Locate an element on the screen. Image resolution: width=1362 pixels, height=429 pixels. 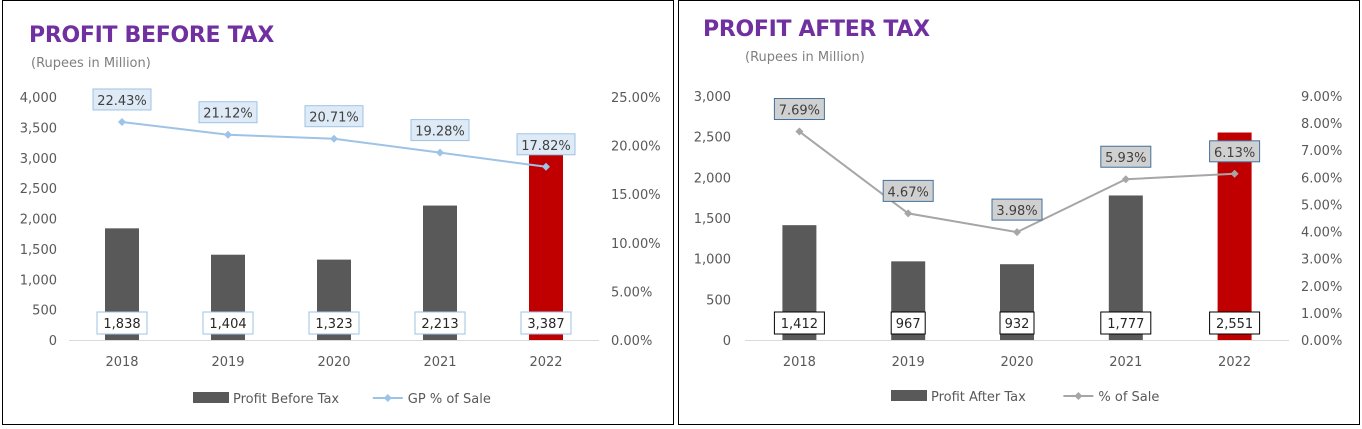
y2-tick-label: 1.00% is located at coordinates (1321, 314).